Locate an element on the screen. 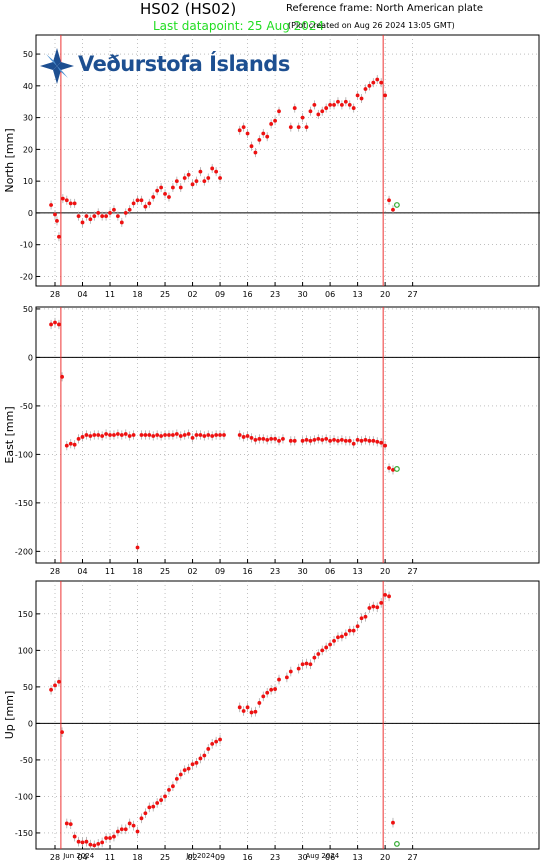 Image resolution: width=540 pixels, height=860 pixels. east-ytick-label: -200 is located at coordinates (24, 551).